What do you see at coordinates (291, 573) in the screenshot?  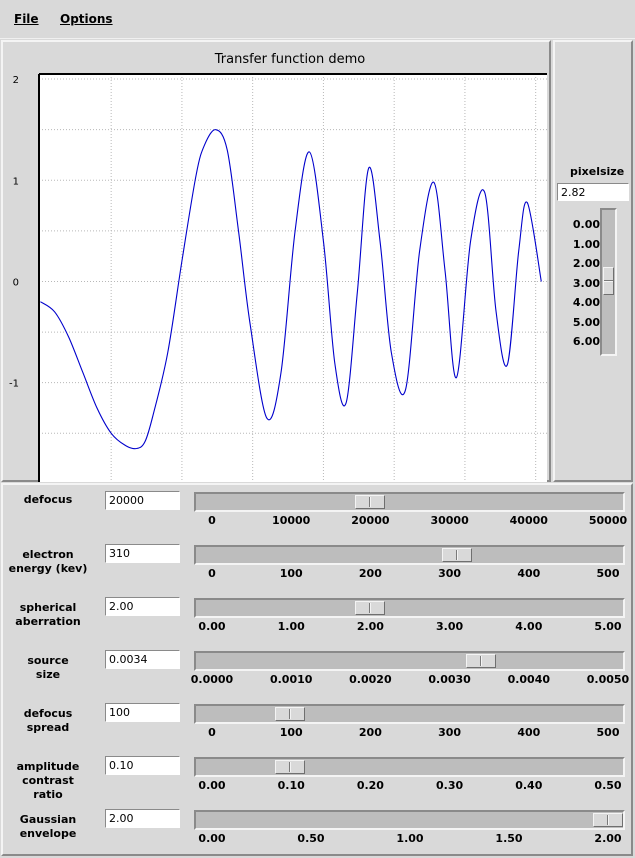 I see `electron-energy-kev-tick-label: 100` at bounding box center [291, 573].